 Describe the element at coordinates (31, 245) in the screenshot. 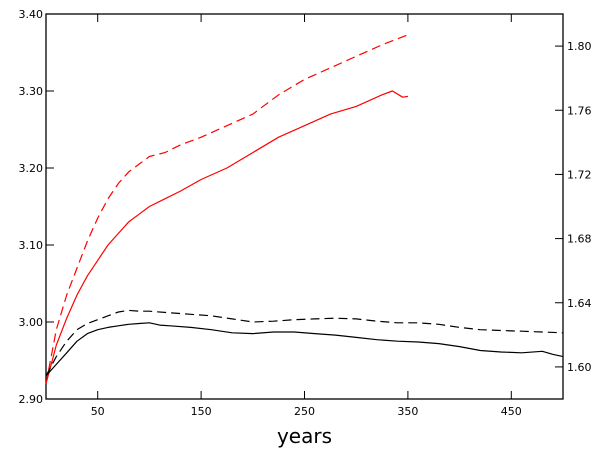

I see `y-left-tick-label: 3.10` at that location.